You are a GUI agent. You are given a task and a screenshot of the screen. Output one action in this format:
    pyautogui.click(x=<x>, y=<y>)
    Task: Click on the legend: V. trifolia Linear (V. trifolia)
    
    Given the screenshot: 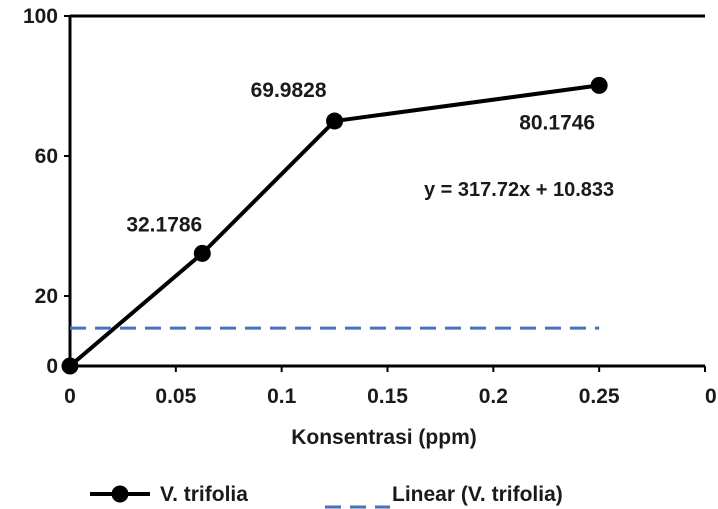 What is the action you would take?
    pyautogui.click(x=326, y=496)
    